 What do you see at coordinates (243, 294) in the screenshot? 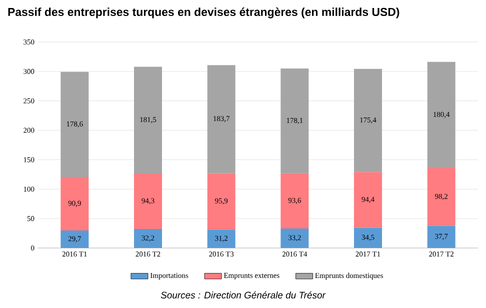
I see `source-note: Sources : Direction Générale du Trésor` at bounding box center [243, 294].